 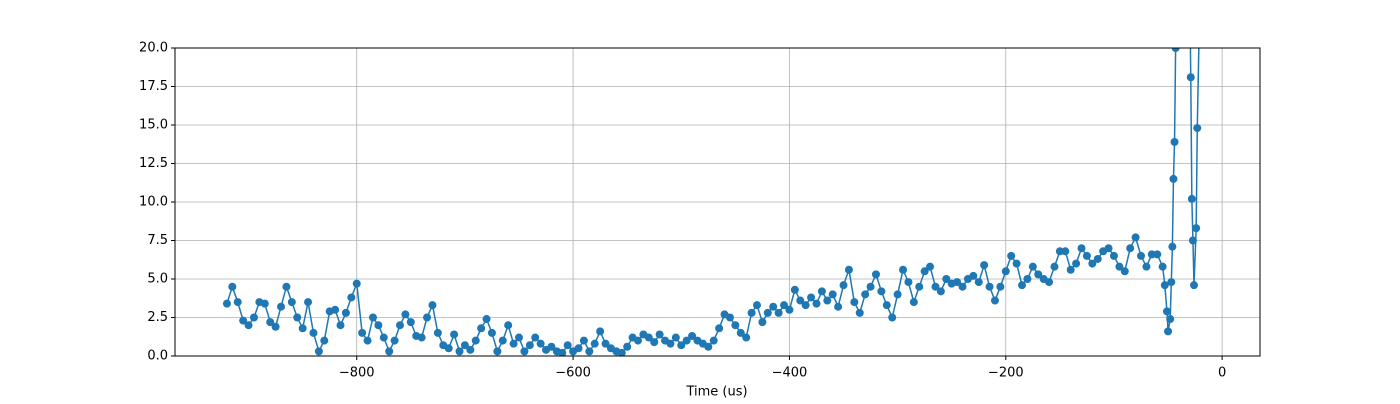 I want to click on y-tick-label: 17.5, so click(x=153, y=86).